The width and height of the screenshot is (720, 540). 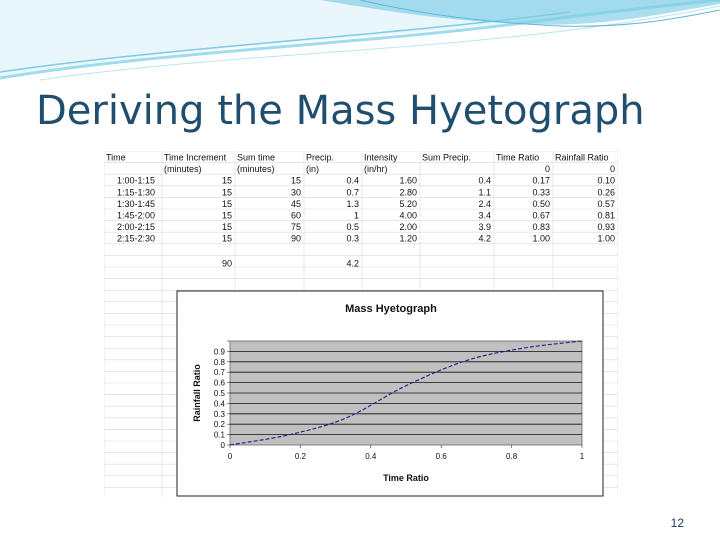 I want to click on table-cell: 0.81, so click(x=606, y=216).